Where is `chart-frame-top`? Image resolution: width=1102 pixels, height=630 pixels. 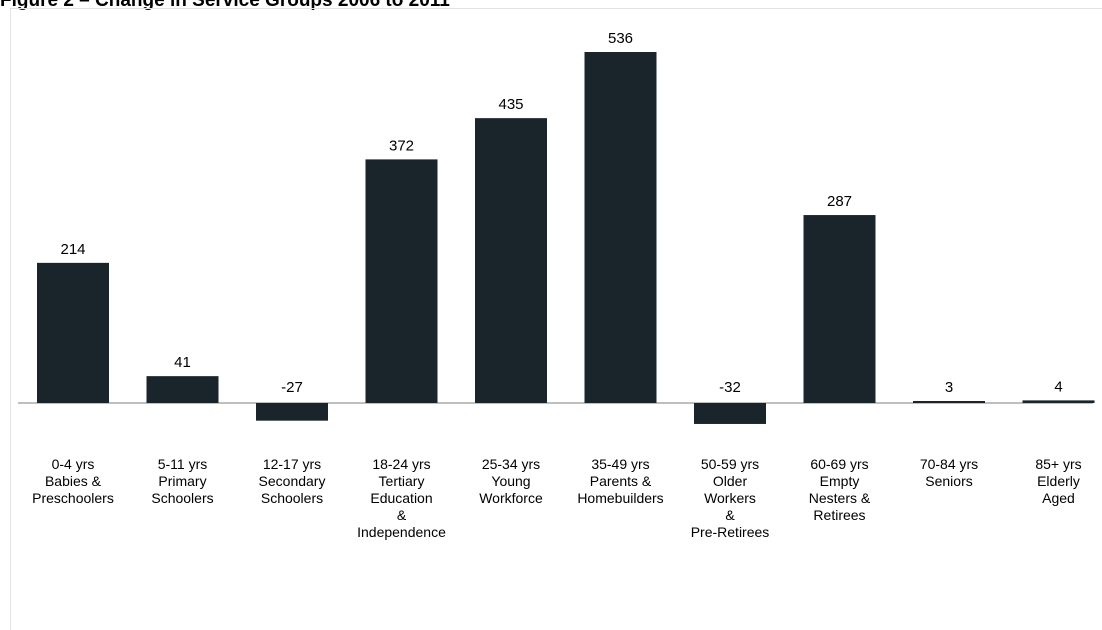 chart-frame-top is located at coordinates (556, 8).